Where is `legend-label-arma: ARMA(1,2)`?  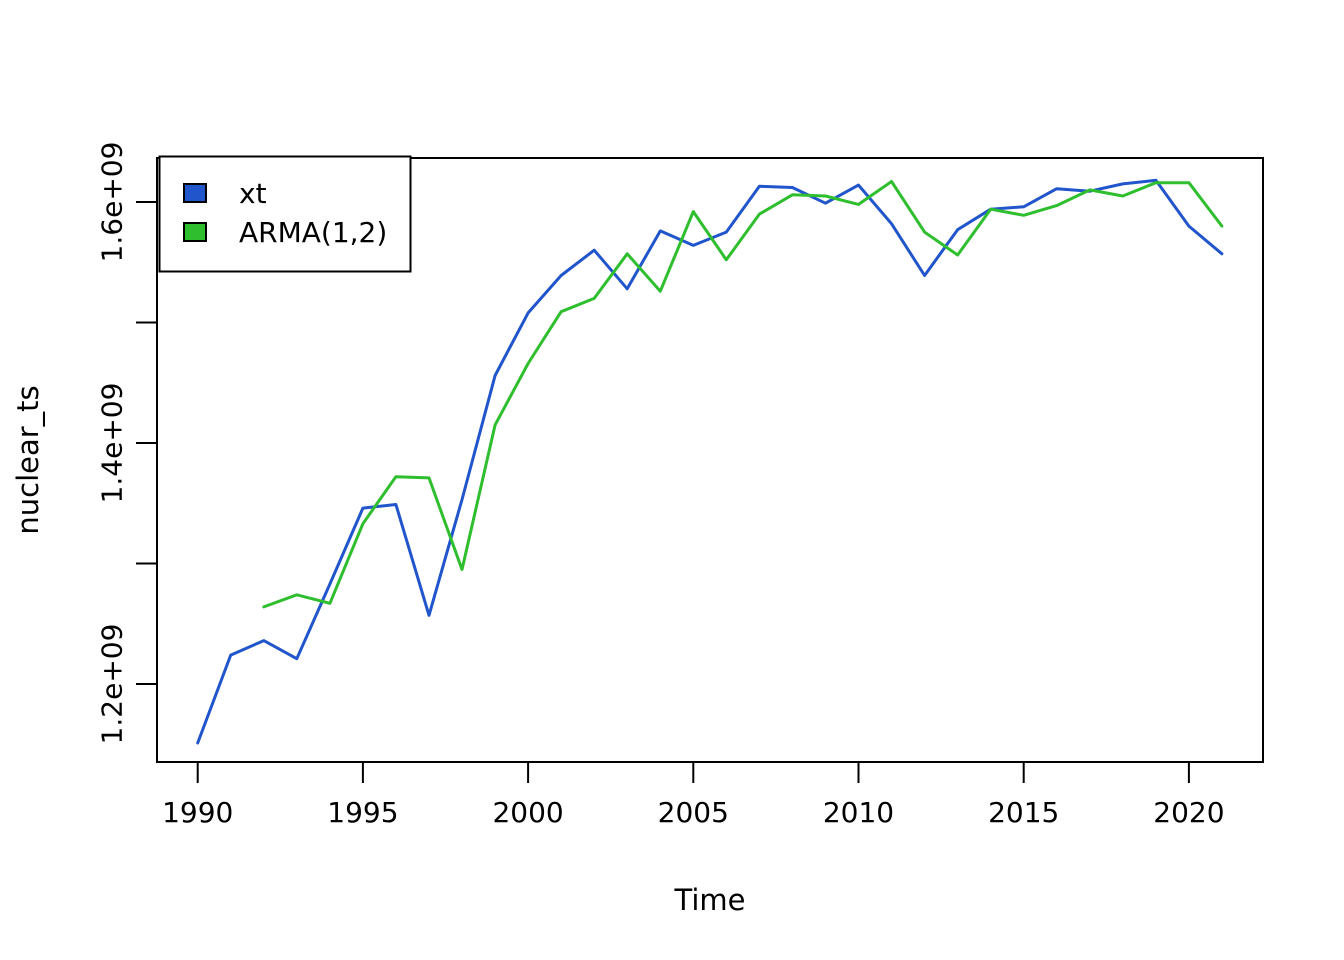
legend-label-arma: ARMA(1,2) is located at coordinates (313, 232).